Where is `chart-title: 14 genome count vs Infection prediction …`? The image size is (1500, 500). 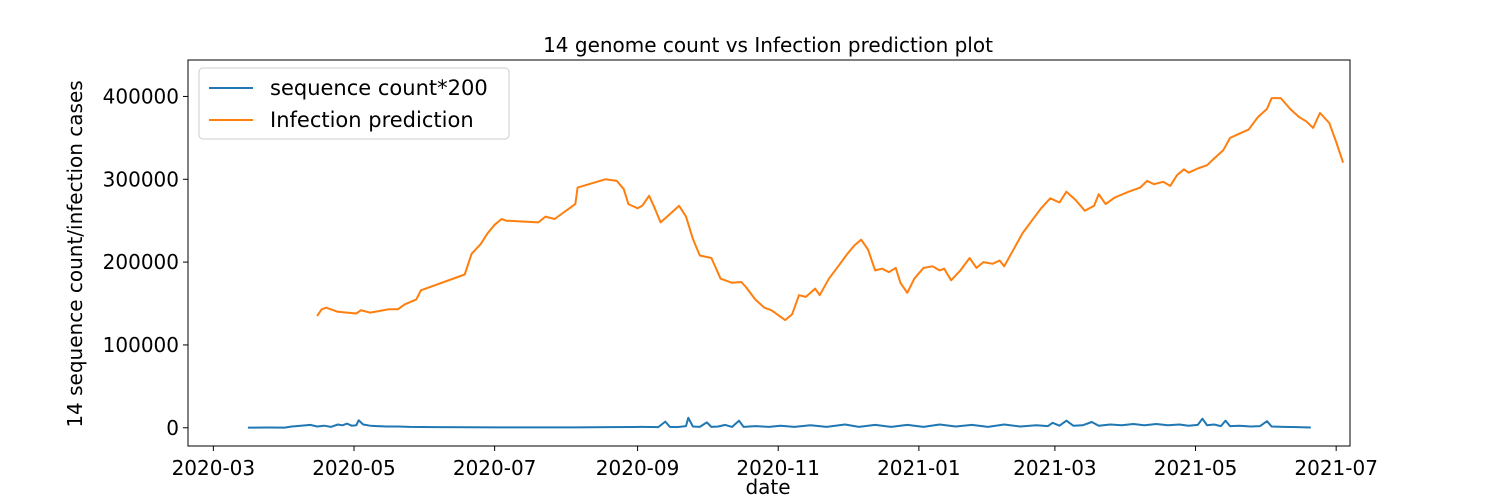
chart-title: 14 genome count vs Infection prediction … is located at coordinates (768, 45).